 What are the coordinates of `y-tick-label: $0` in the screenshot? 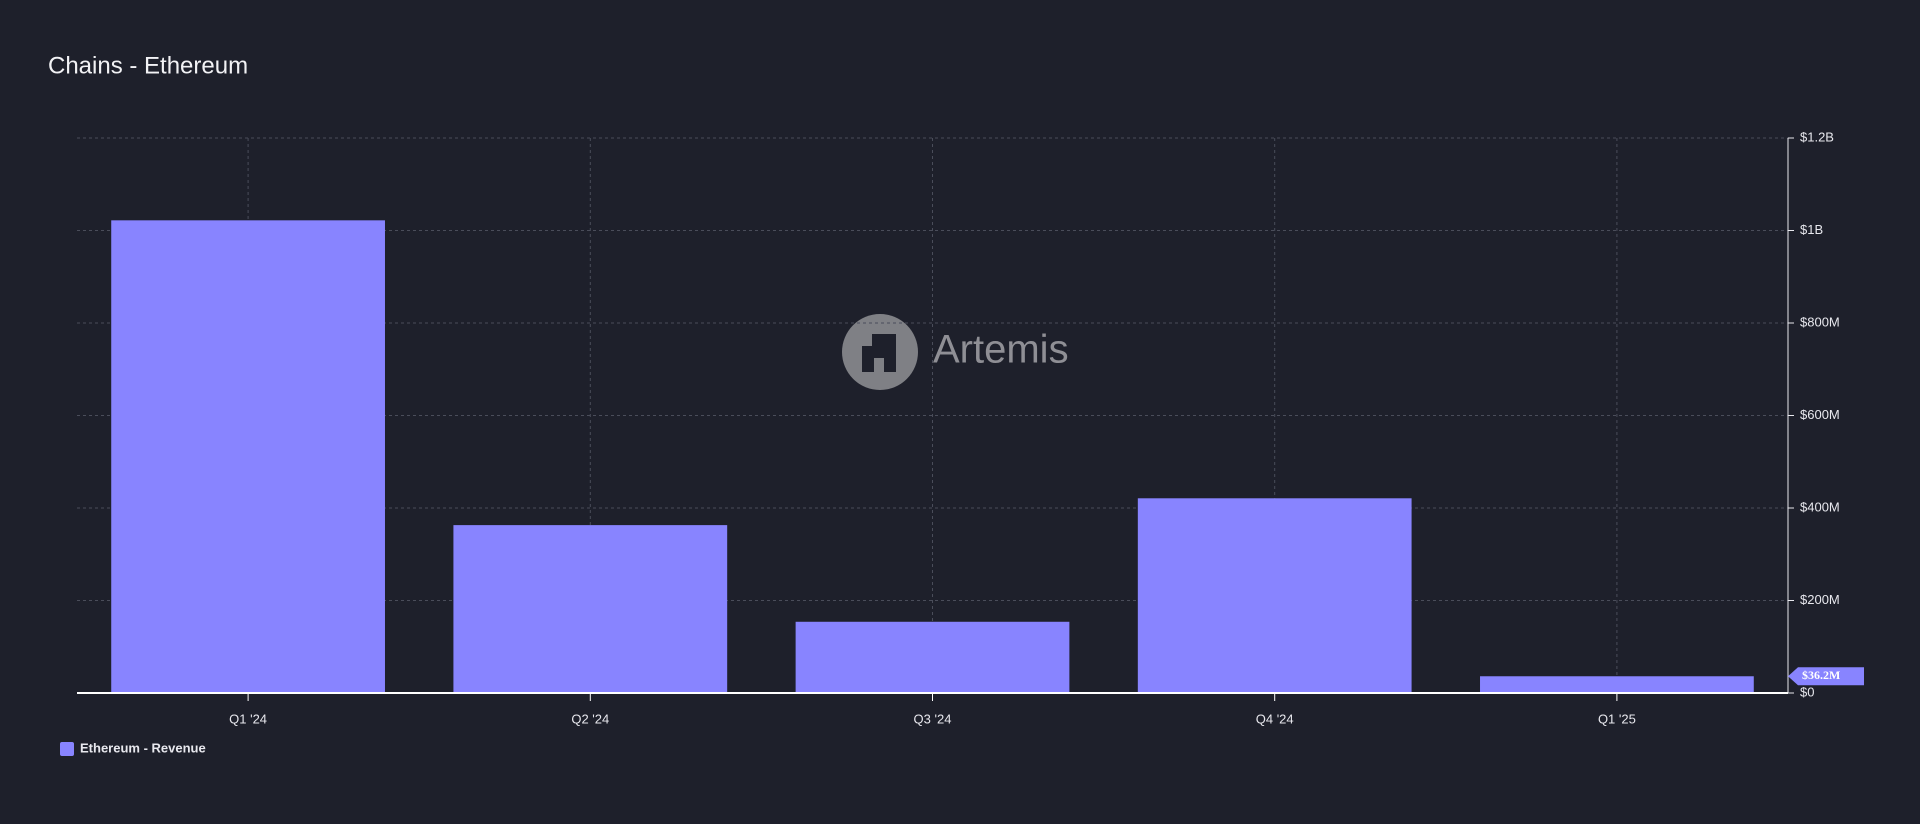 It's located at (1807, 691).